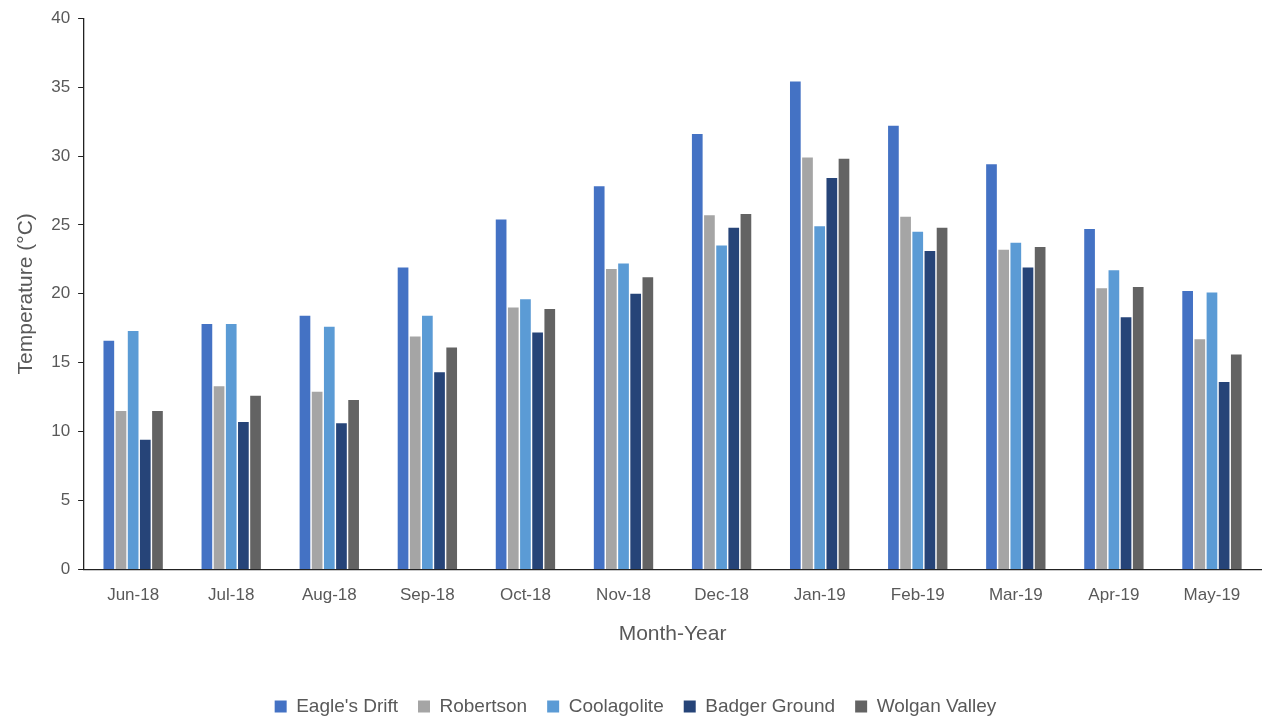 This screenshot has height=728, width=1265. What do you see at coordinates (1015, 595) in the screenshot?
I see `x-tick-label: Mar-19` at bounding box center [1015, 595].